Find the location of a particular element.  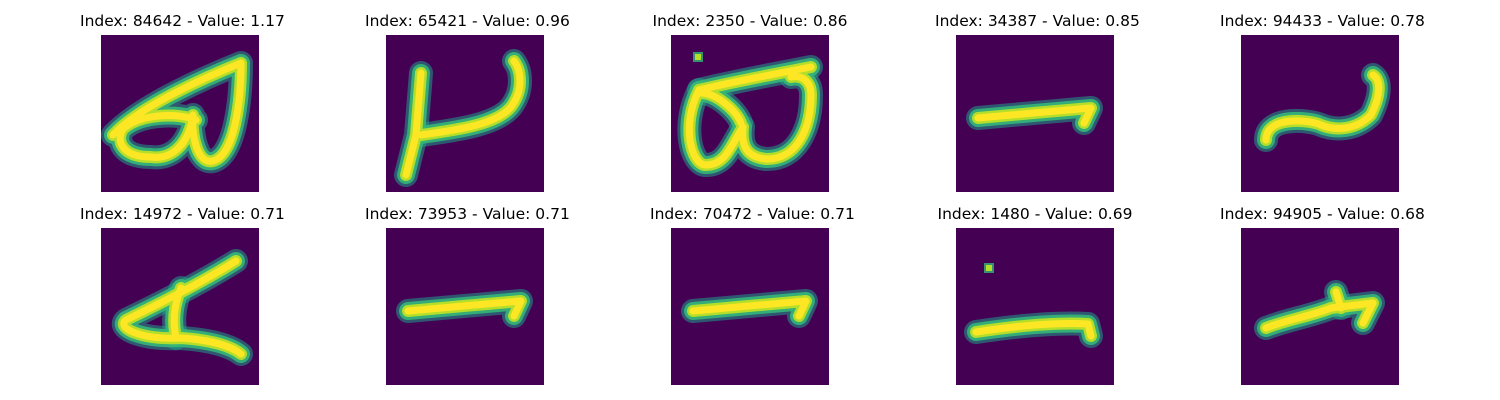

panel-title: Index: 65421 - Value: 0.96 is located at coordinates (467, 21).